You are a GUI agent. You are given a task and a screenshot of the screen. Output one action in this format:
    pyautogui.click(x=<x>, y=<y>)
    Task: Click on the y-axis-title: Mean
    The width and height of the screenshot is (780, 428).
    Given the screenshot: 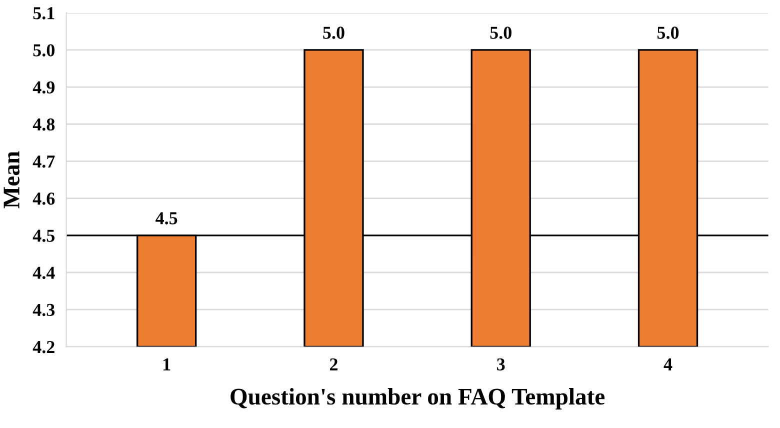 What is the action you would take?
    pyautogui.click(x=12, y=179)
    